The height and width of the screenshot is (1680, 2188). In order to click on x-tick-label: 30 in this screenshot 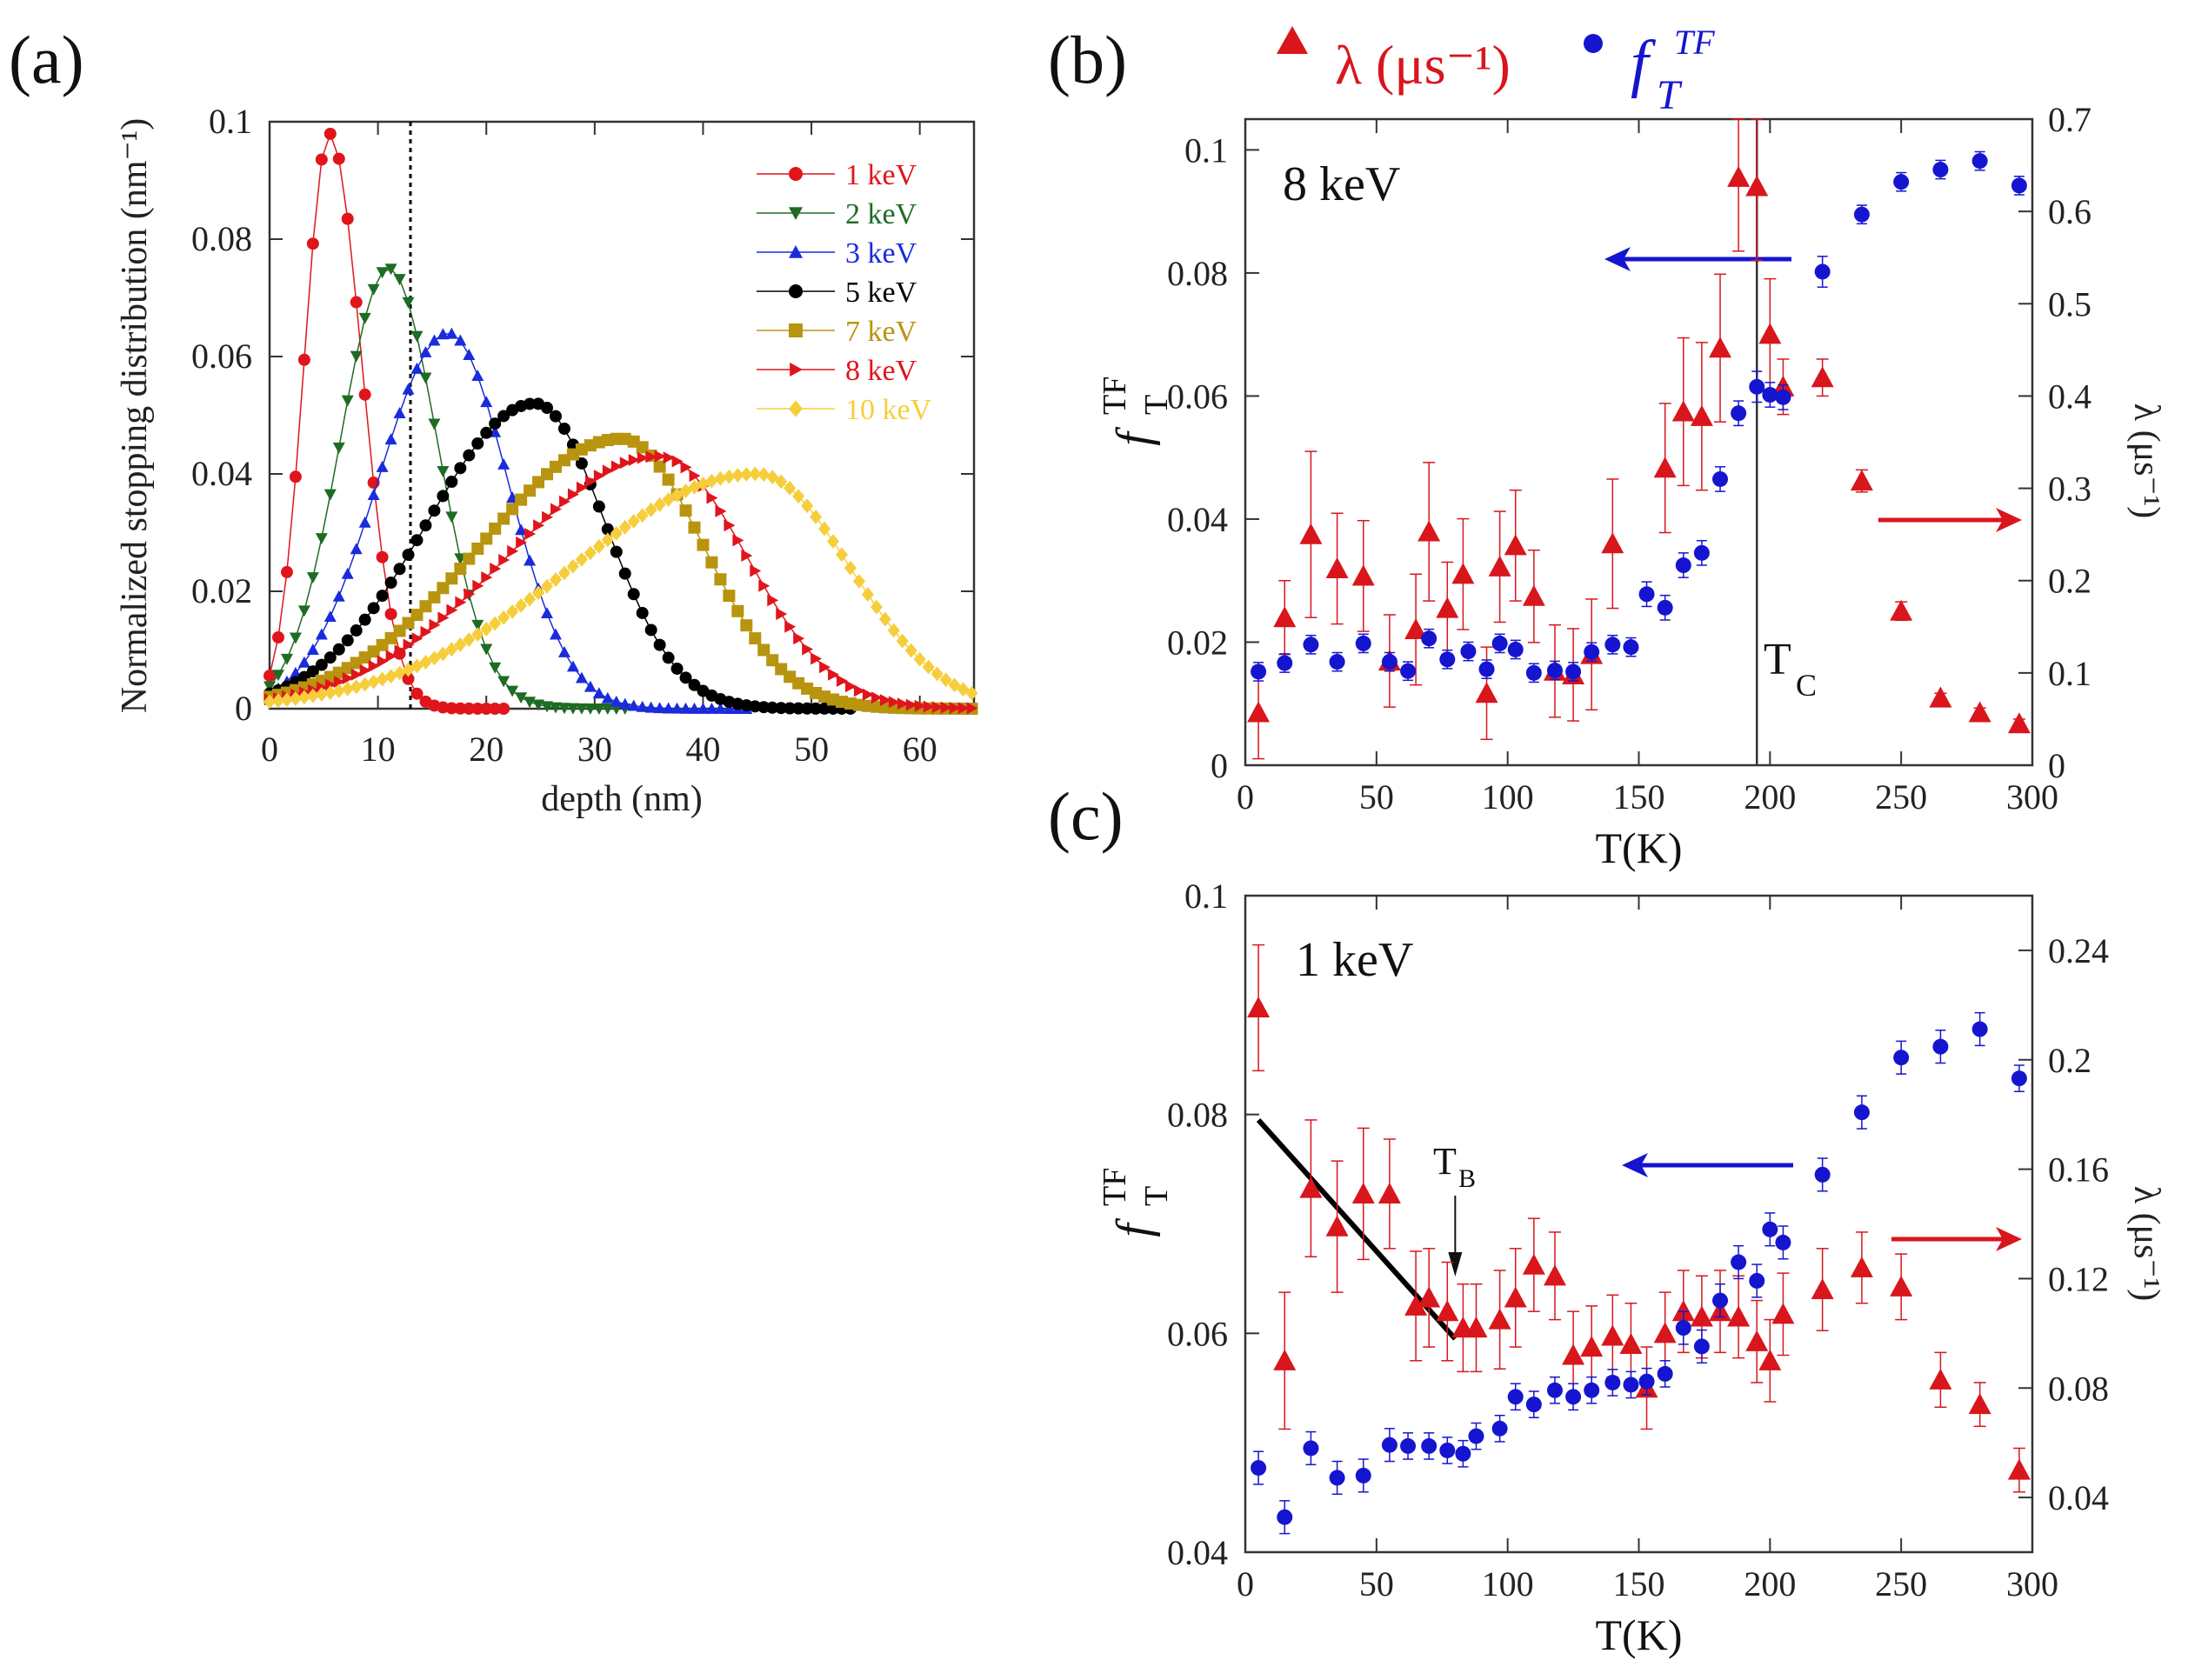, I will do `click(594, 749)`.